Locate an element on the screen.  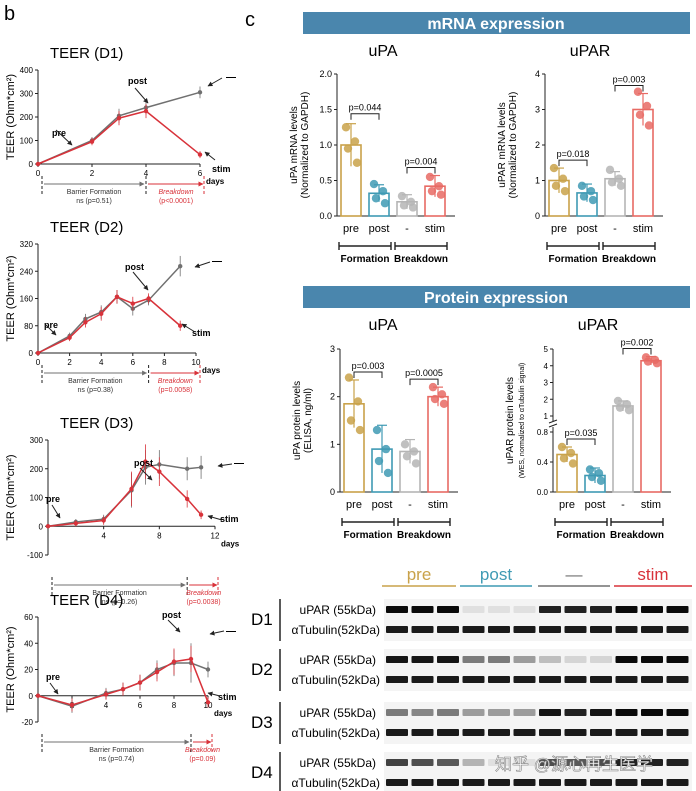
series-line-stim is located at coordinates (109, 324).